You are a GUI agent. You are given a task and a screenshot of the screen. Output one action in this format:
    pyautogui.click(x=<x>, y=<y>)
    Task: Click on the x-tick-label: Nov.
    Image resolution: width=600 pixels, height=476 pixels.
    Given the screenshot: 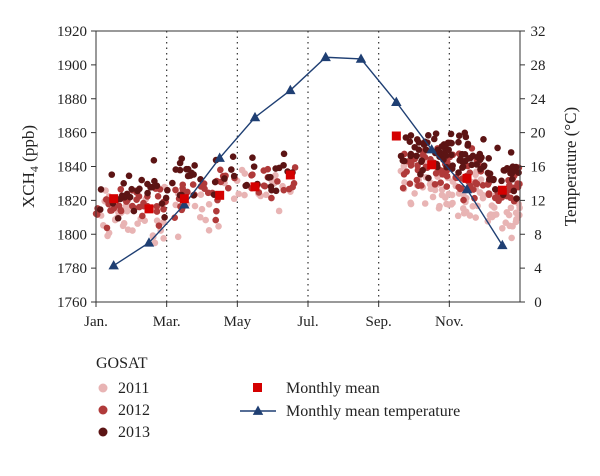 What is the action you would take?
    pyautogui.click(x=449, y=322)
    